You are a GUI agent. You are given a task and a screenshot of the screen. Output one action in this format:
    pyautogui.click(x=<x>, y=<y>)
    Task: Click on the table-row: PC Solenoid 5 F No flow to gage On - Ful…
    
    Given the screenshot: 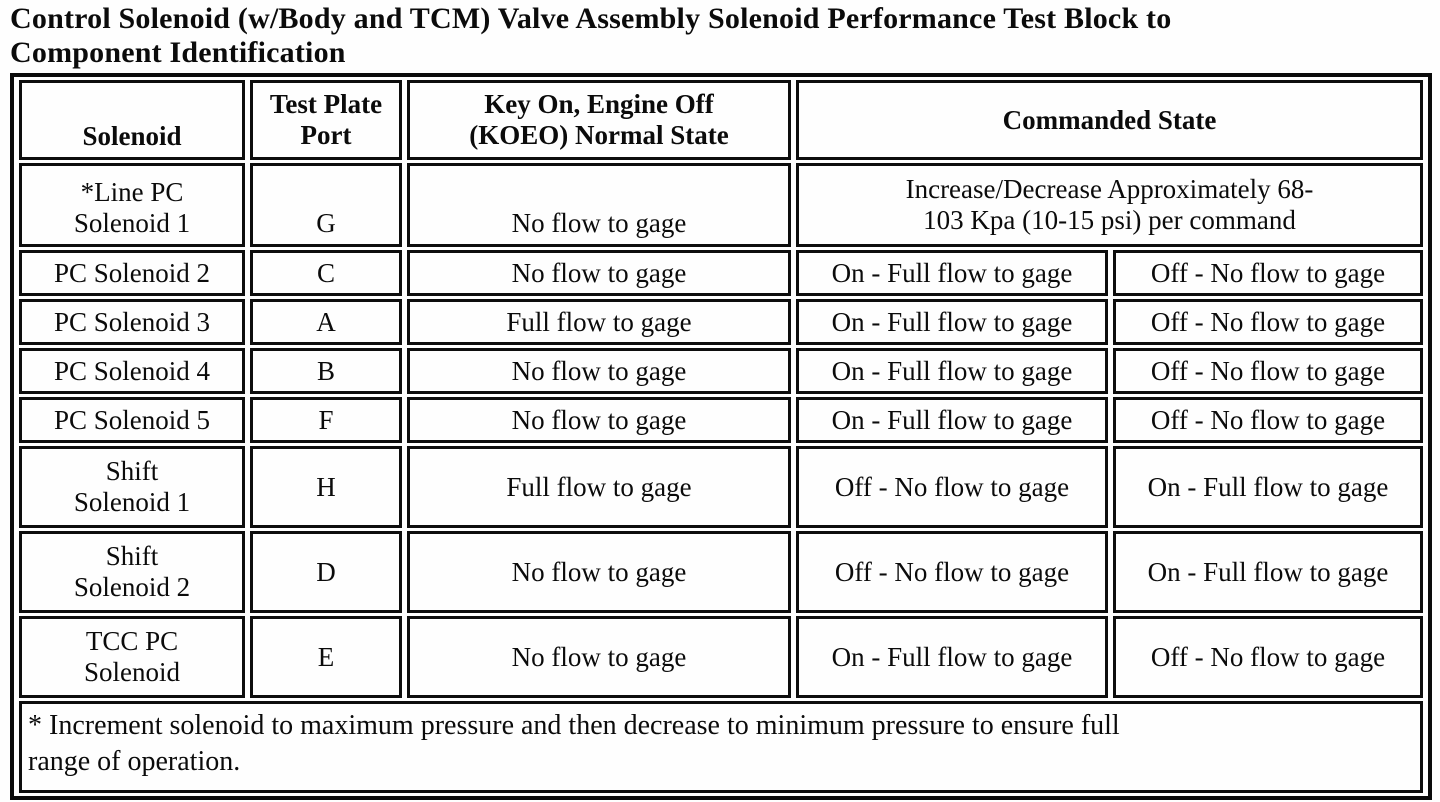 What is the action you would take?
    pyautogui.click(x=721, y=420)
    